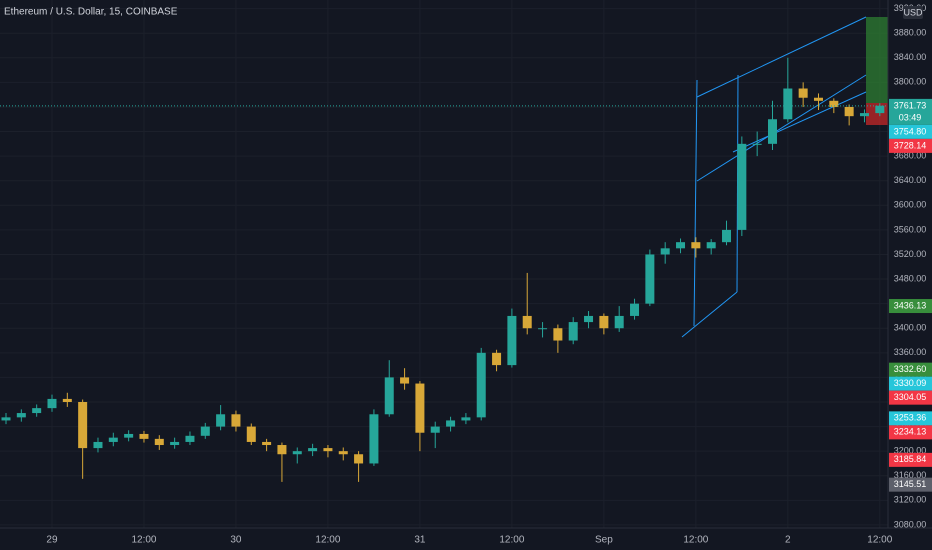 The height and width of the screenshot is (550, 932). Describe the element at coordinates (910, 57) in the screenshot. I see `y-tick-label: 3840.00` at that location.